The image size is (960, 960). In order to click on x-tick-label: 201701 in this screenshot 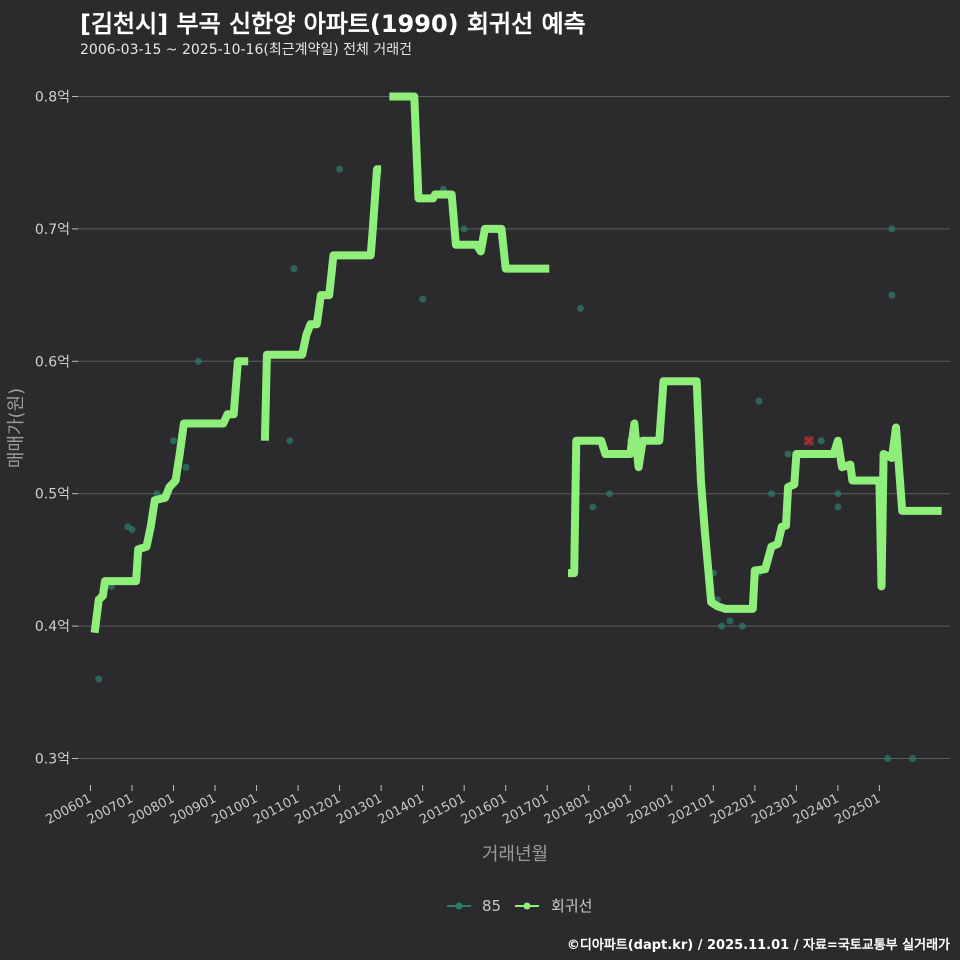, I will do `click(525, 809)`.